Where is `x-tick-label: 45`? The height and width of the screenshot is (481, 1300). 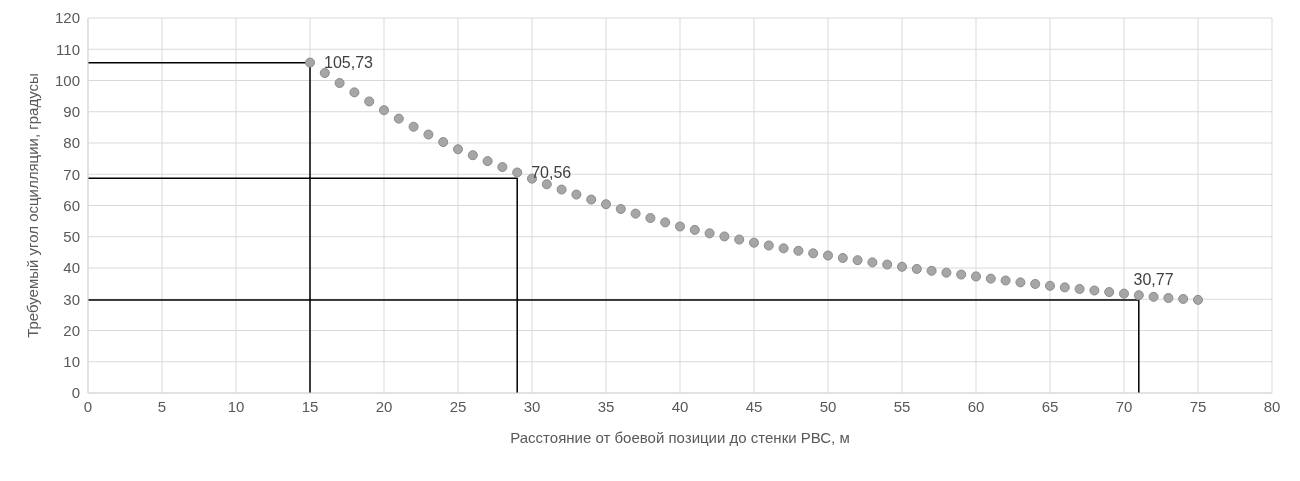
x-tick-label: 45 is located at coordinates (754, 406).